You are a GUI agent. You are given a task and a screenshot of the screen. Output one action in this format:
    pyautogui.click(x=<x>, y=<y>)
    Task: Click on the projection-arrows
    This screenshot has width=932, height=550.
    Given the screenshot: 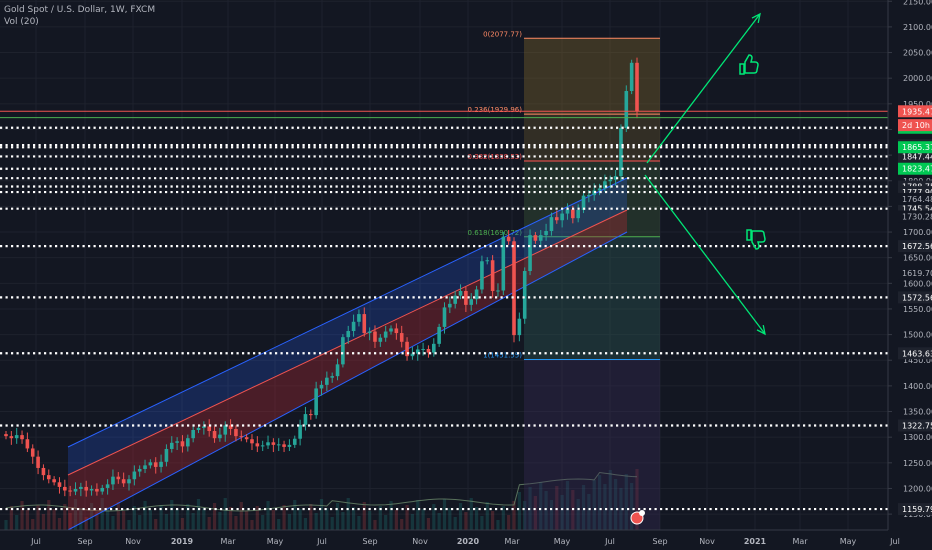 What is the action you would take?
    pyautogui.click(x=705, y=174)
    